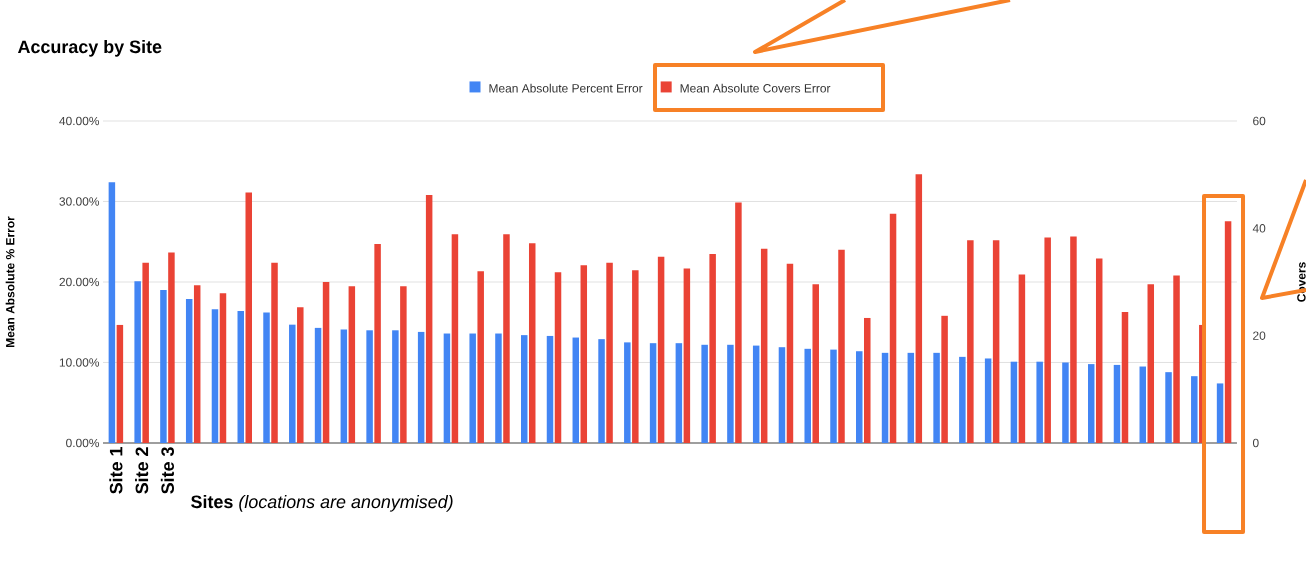 The image size is (1306, 565). I want to click on y-tick-label: 0.00%, so click(83, 443).